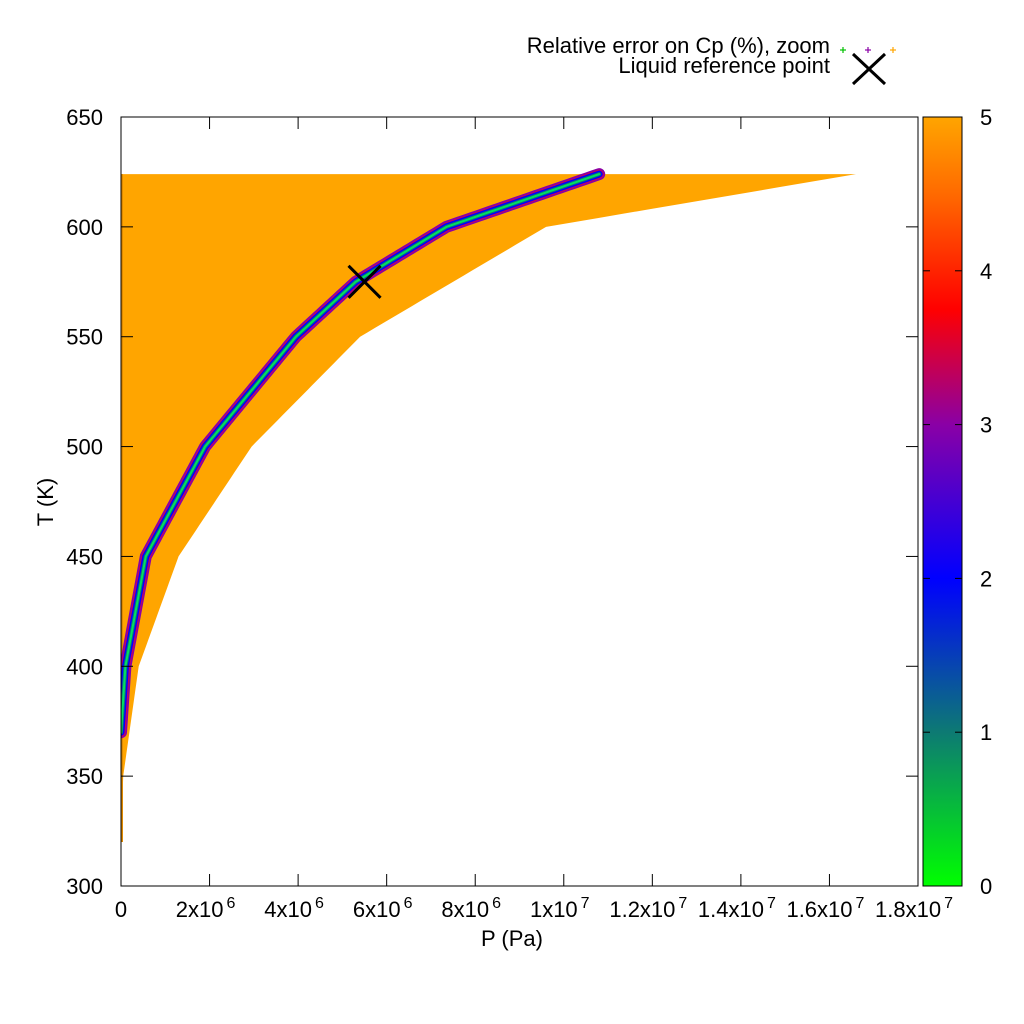  What do you see at coordinates (471, 908) in the screenshot?
I see `x-tick-label: 8x10 6` at bounding box center [471, 908].